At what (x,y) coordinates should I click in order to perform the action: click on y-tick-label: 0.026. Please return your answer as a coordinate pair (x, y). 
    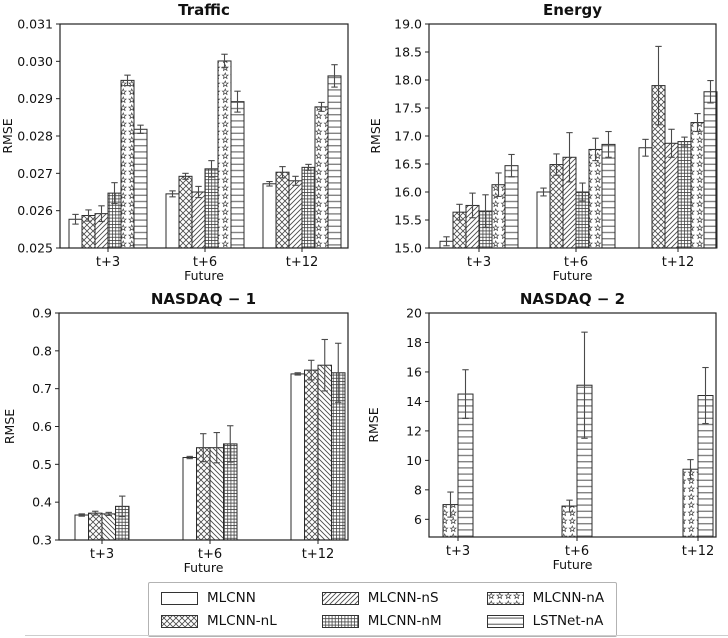
    Looking at the image, I should click on (35, 210).